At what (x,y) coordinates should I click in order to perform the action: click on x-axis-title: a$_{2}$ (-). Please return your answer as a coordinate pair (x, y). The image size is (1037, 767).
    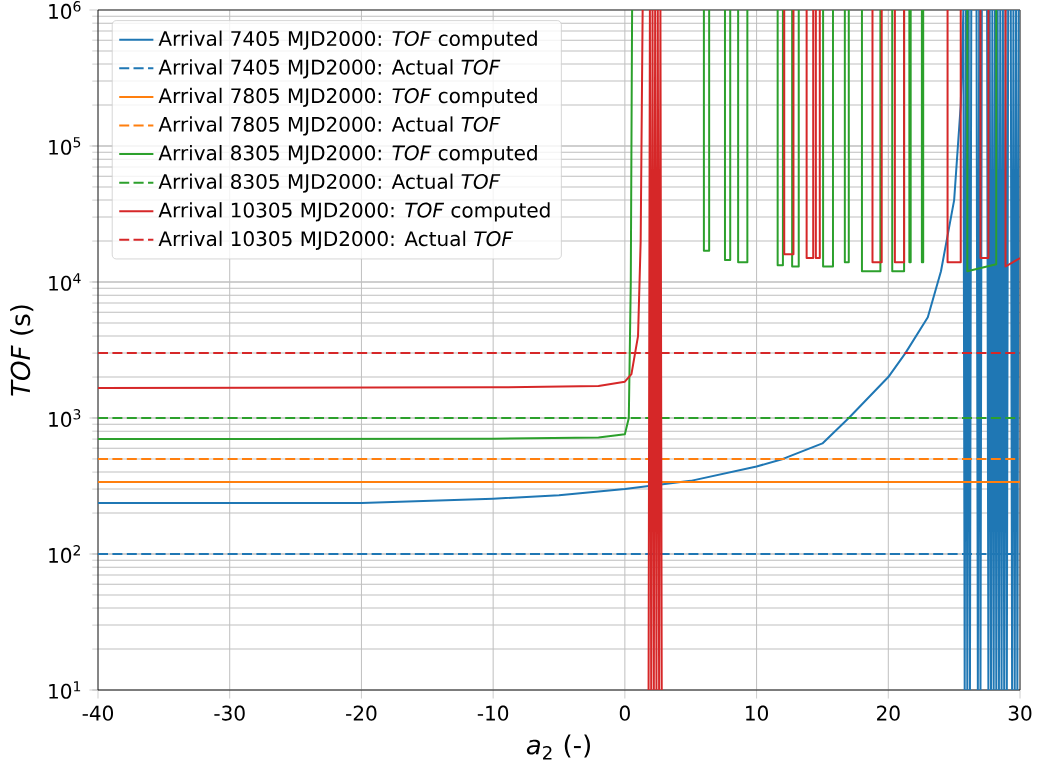
    Looking at the image, I should click on (558, 747).